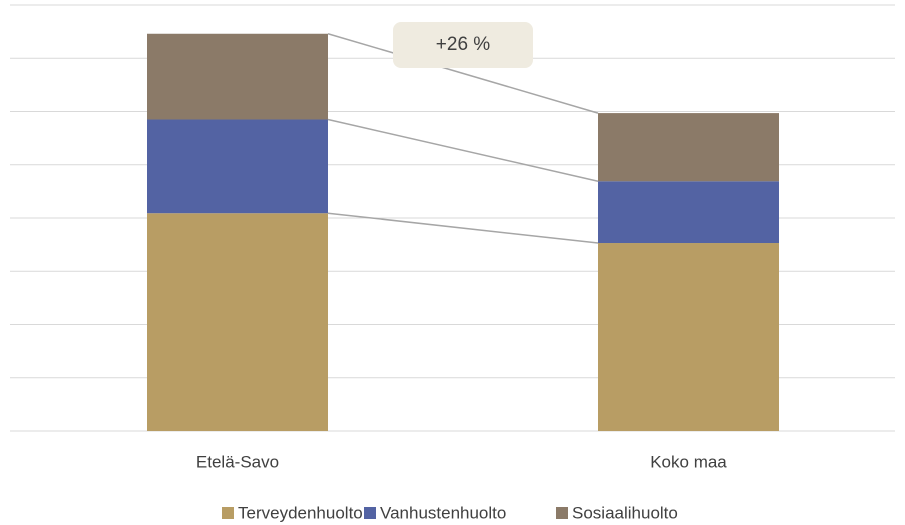 The width and height of the screenshot is (905, 525). I want to click on x-tick-label: Koko maa, so click(688, 461).